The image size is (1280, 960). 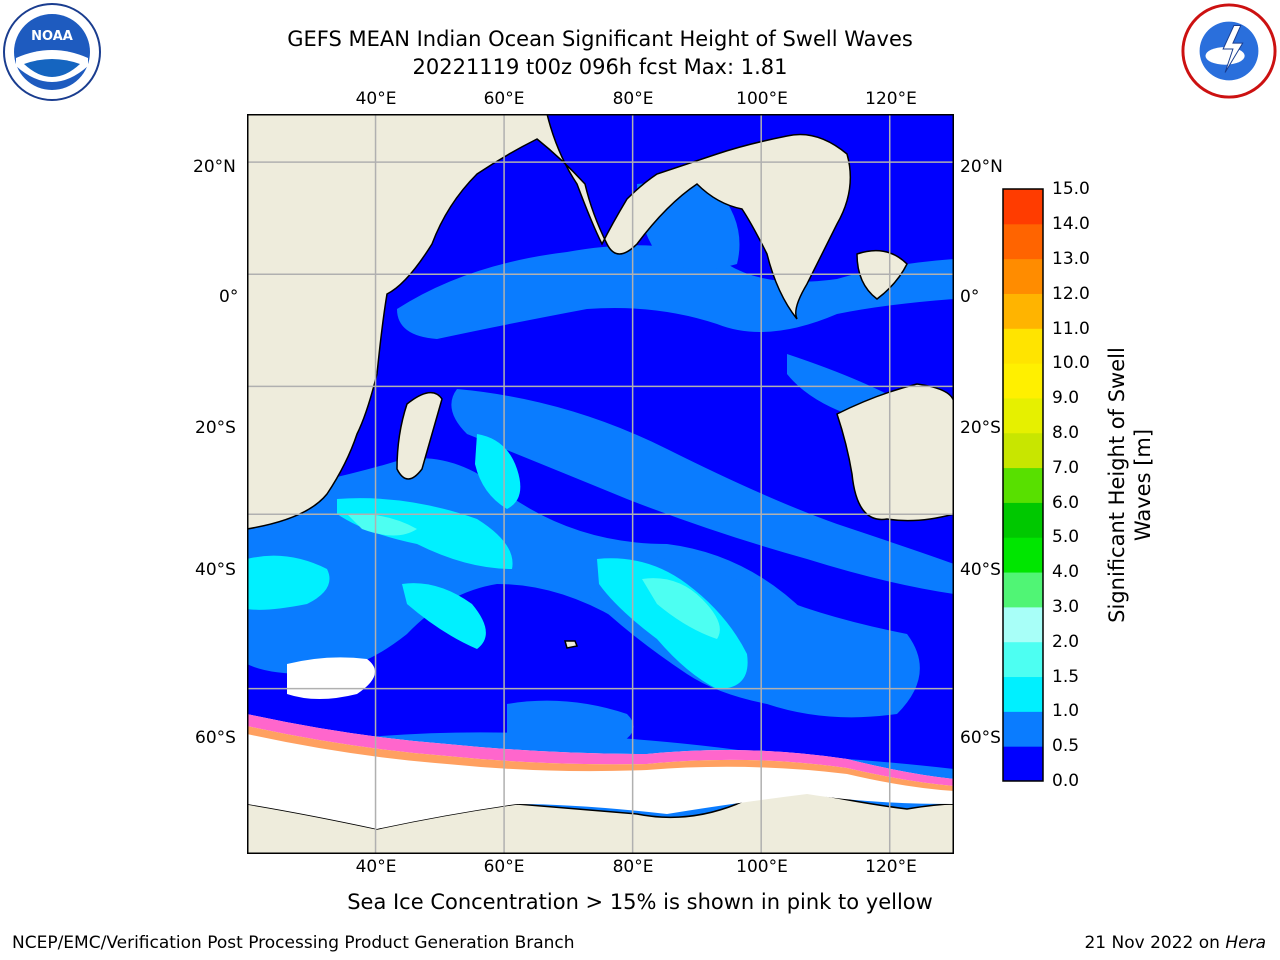 I want to click on colorbar-tick-label: 0.5, so click(x=1066, y=746).